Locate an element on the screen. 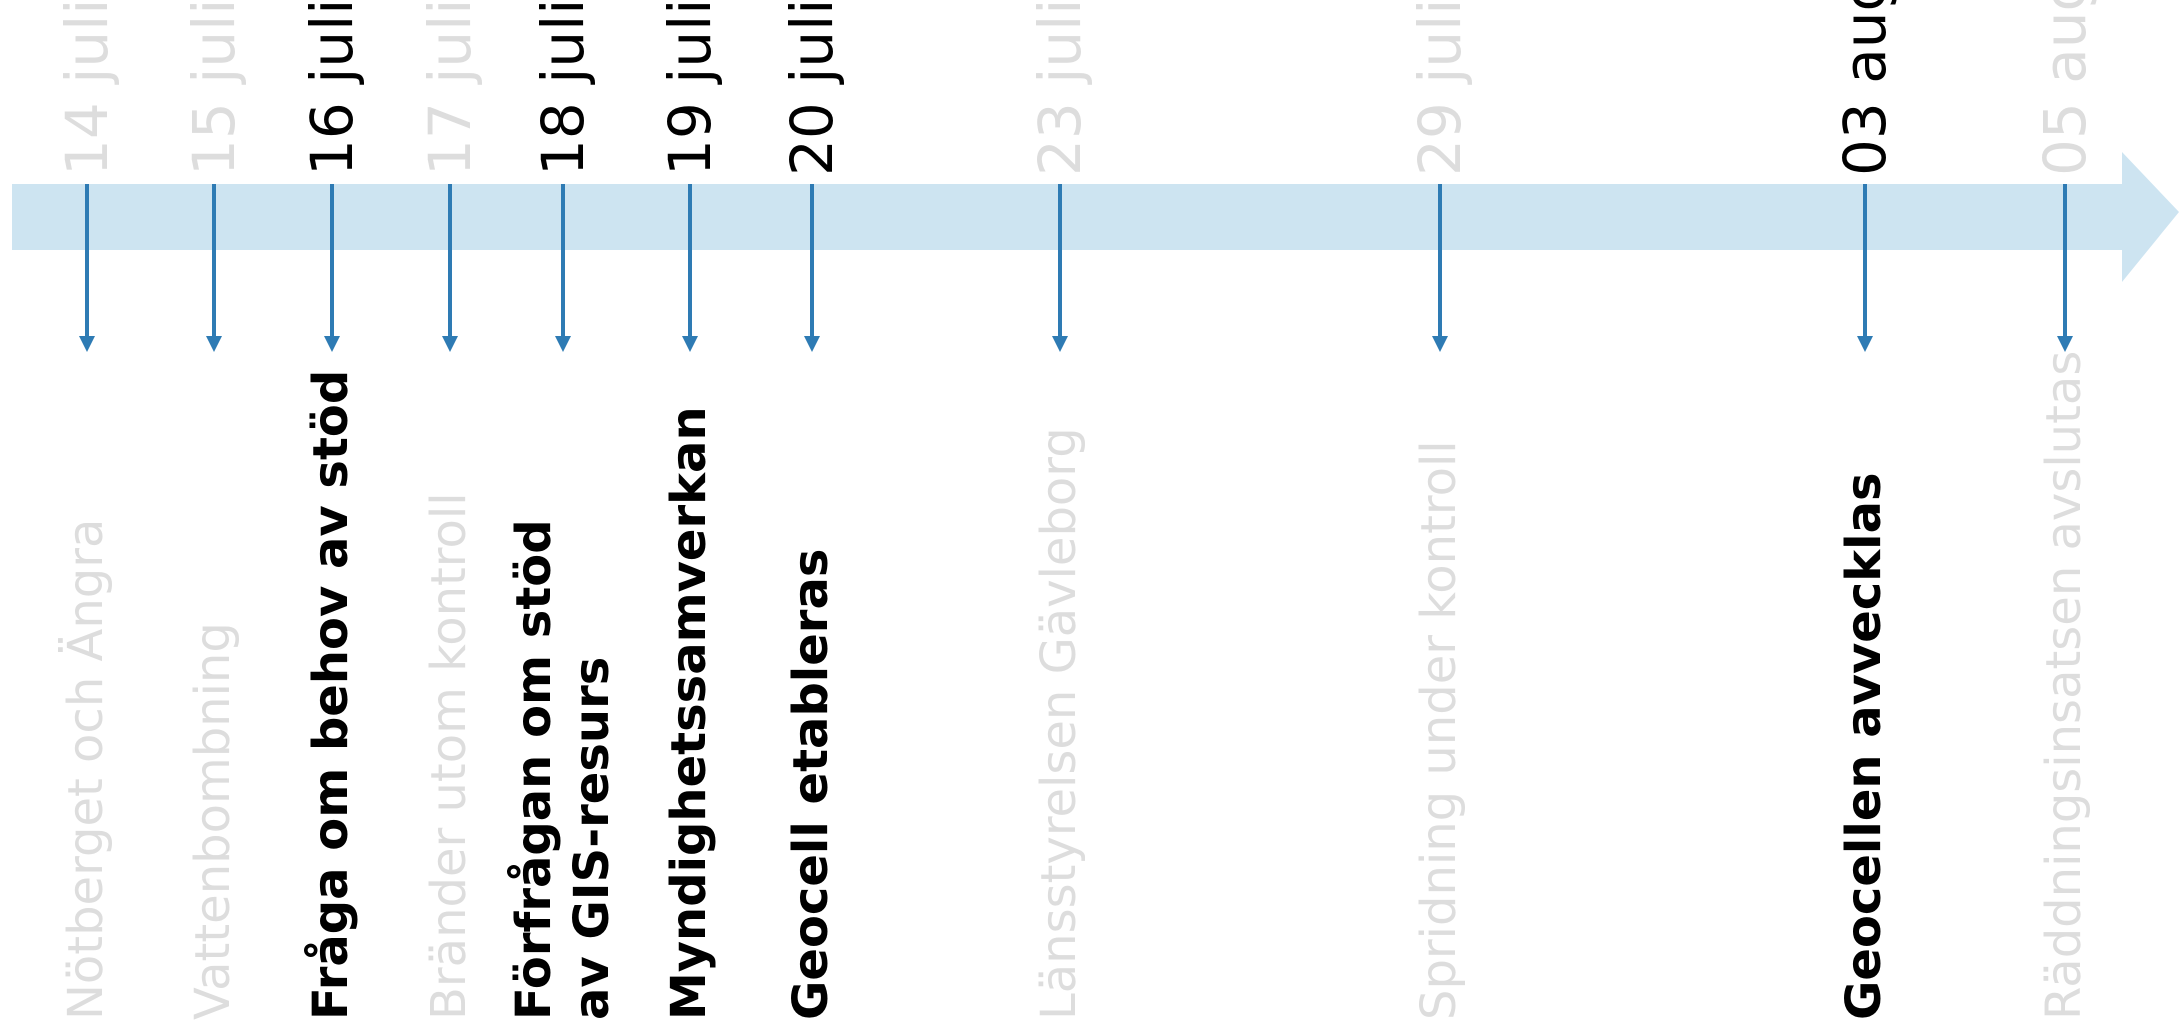  milestone-event: Vattenbombning is located at coordinates (213, 821).